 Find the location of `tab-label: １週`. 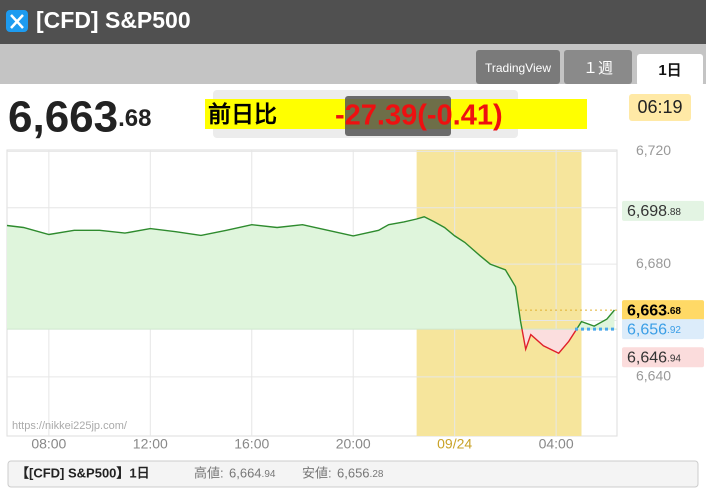

tab-label: １週 is located at coordinates (598, 68).